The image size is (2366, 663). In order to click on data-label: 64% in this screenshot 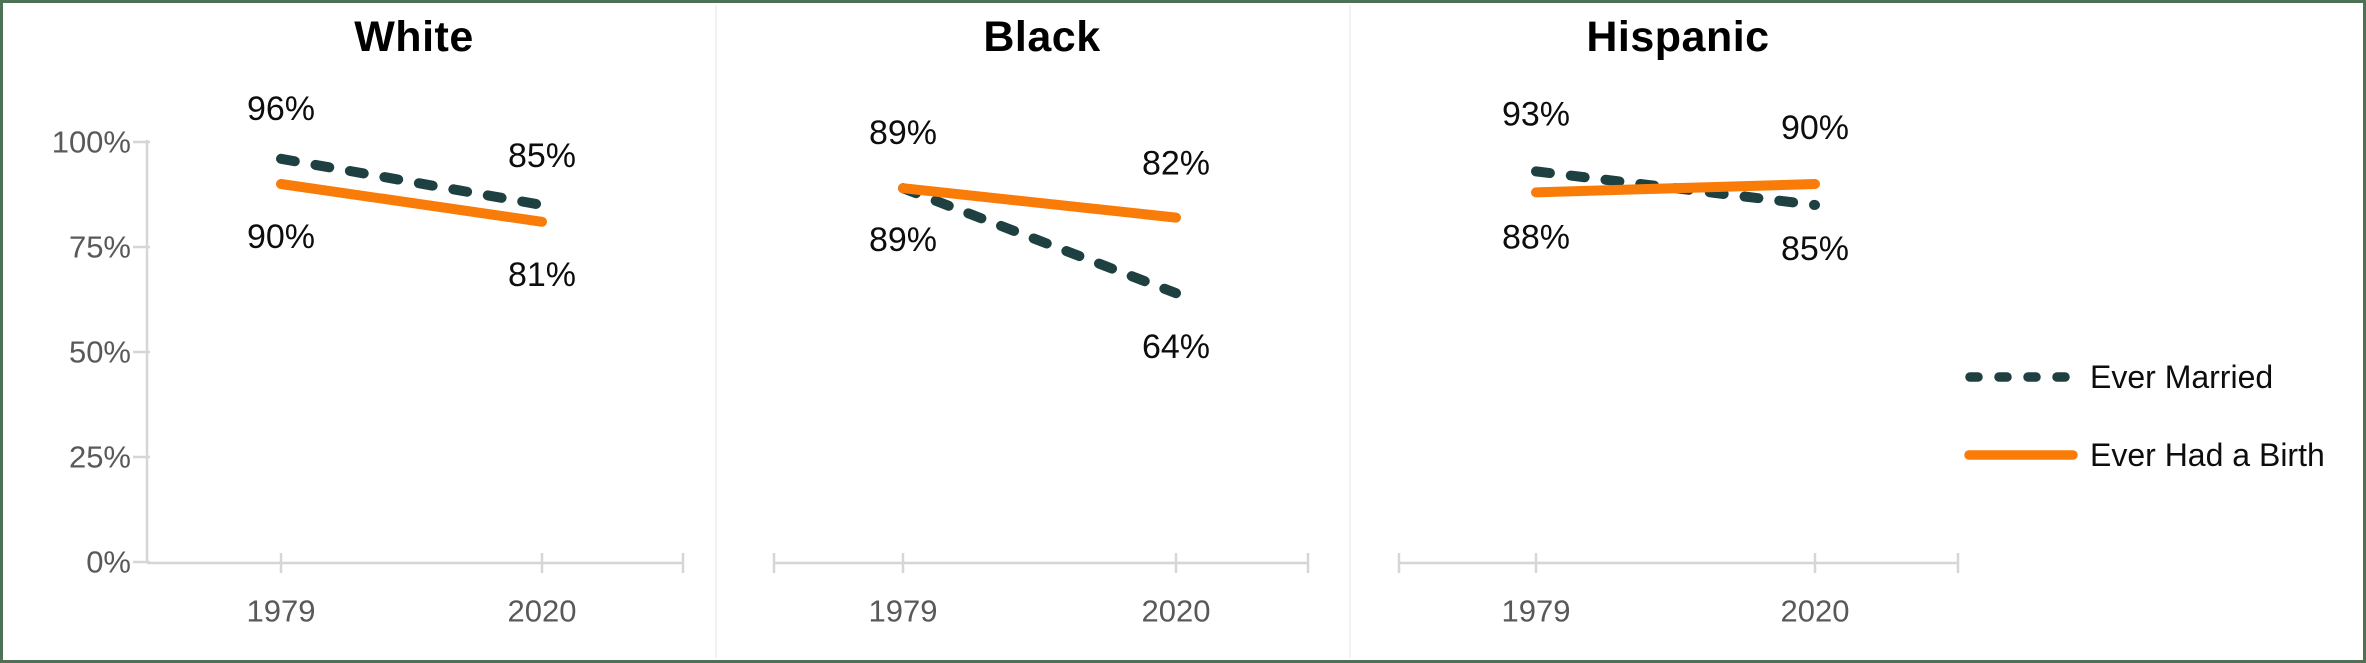, I will do `click(1176, 347)`.